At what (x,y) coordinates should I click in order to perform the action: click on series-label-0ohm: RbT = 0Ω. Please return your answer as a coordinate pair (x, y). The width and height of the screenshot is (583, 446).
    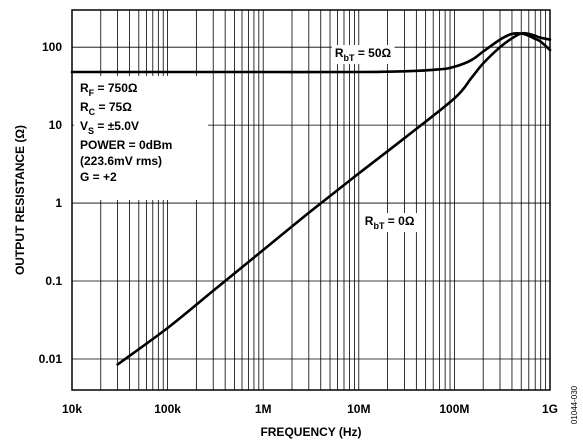
    Looking at the image, I should click on (389, 223).